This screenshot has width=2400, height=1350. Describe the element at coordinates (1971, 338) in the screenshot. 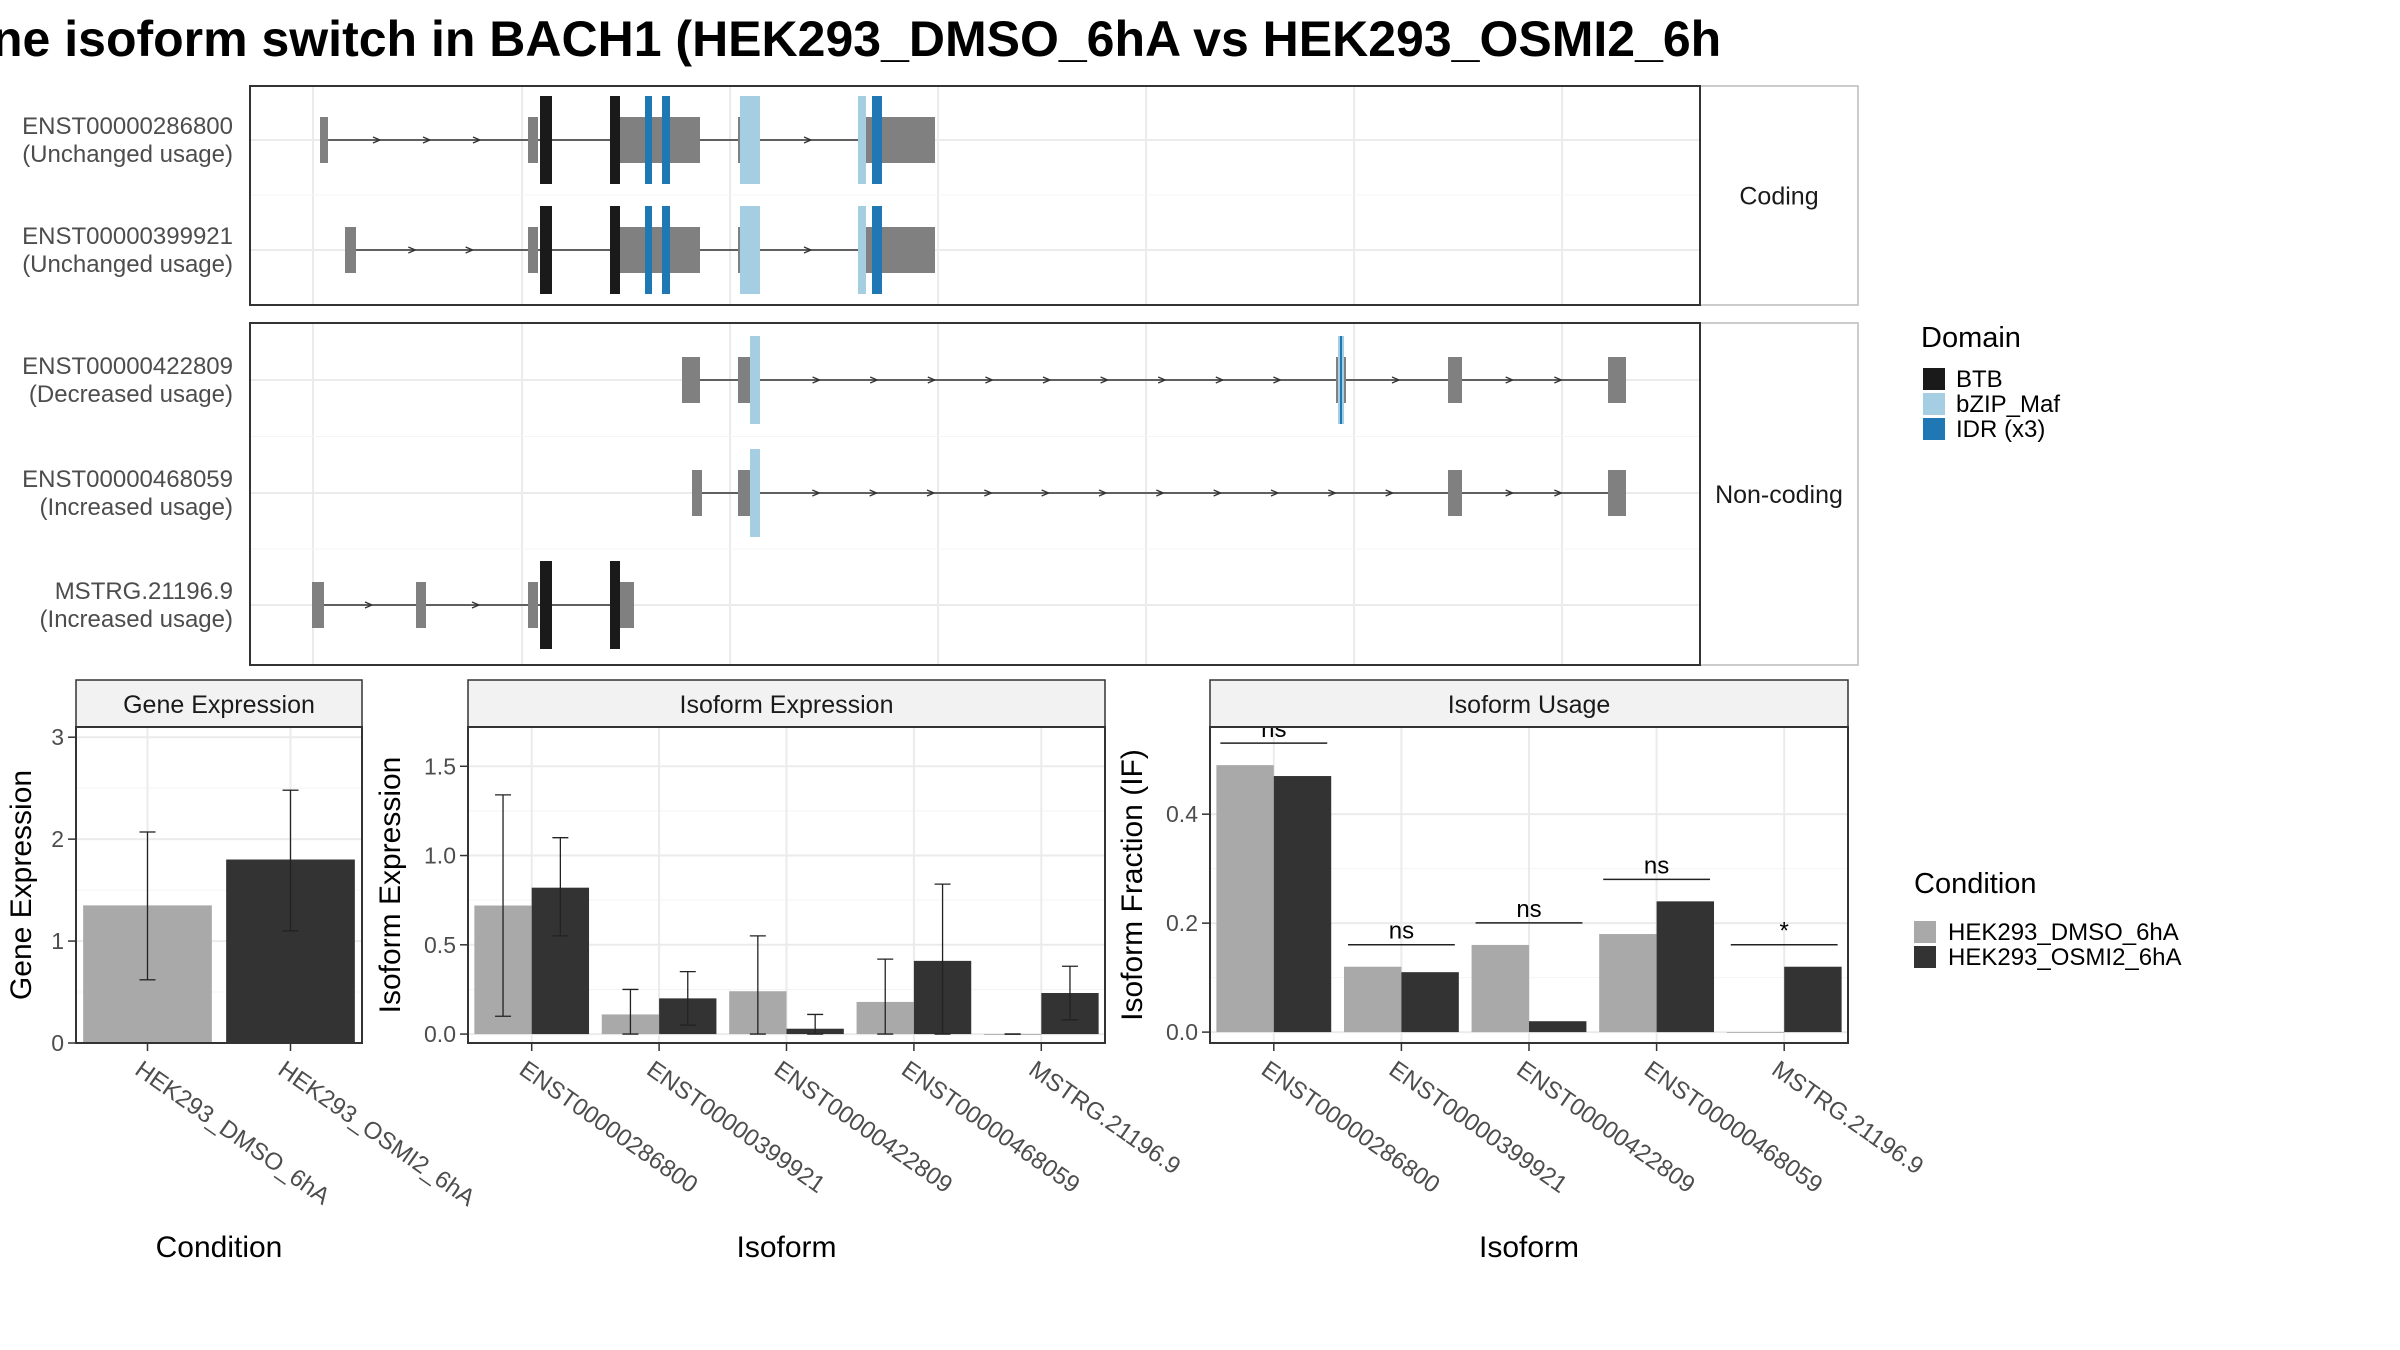

I see `domain-legend-title: Domain` at that location.